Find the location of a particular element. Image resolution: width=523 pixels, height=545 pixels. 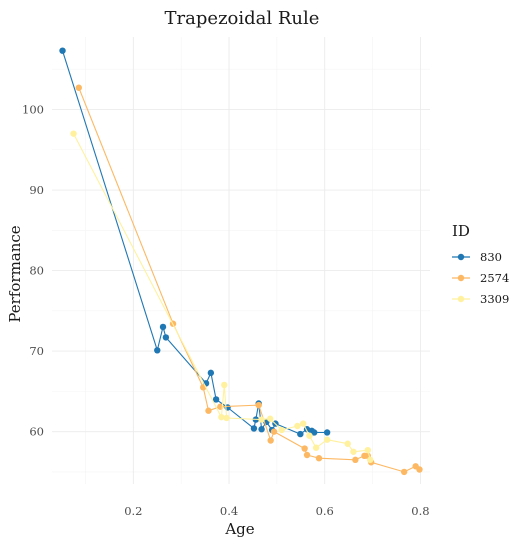

y-axis-ticks: 60 70 80 90 100 is located at coordinates (33, 270).